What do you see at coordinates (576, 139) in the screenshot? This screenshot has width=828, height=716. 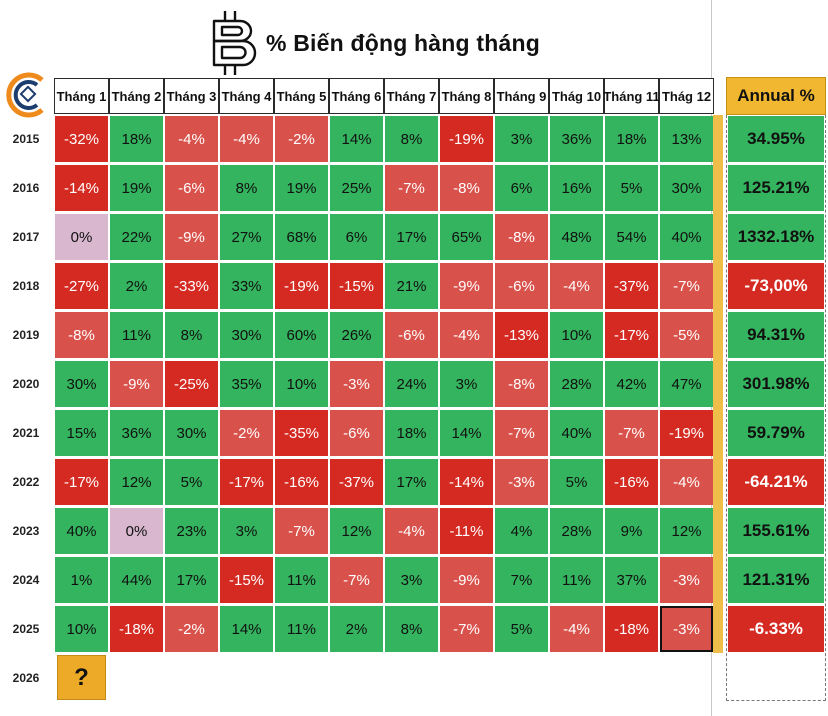 I see `heatmap-cell-2015-m10: 36%` at bounding box center [576, 139].